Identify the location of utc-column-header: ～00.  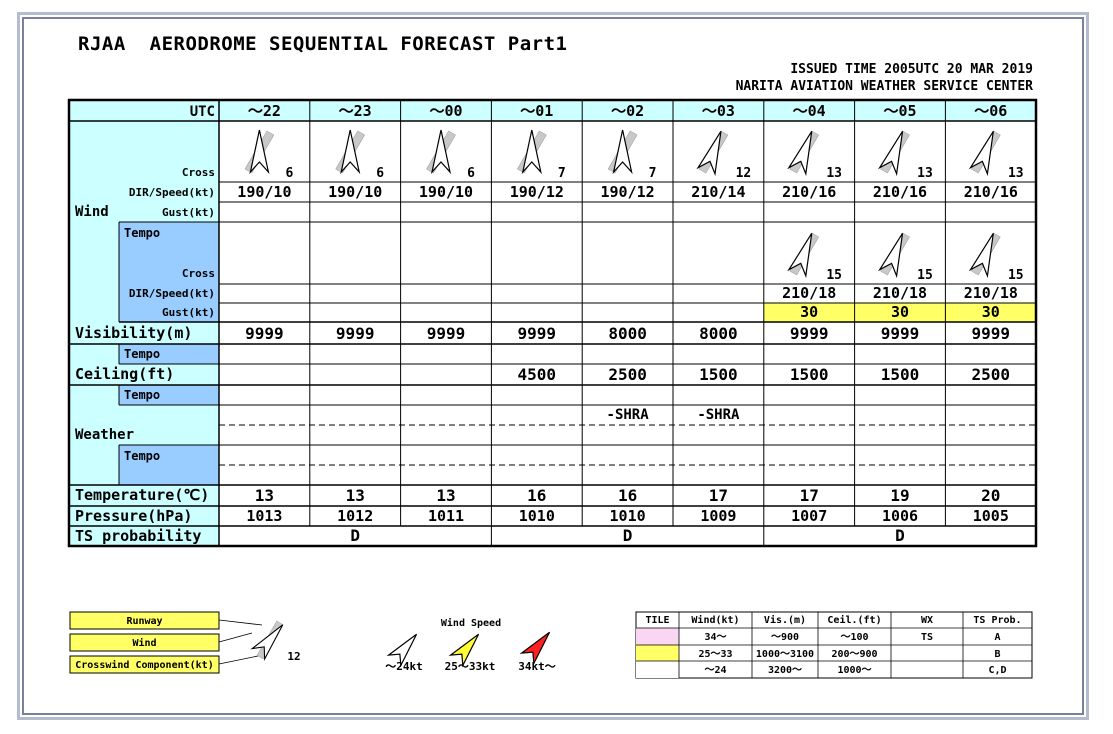
(445, 111).